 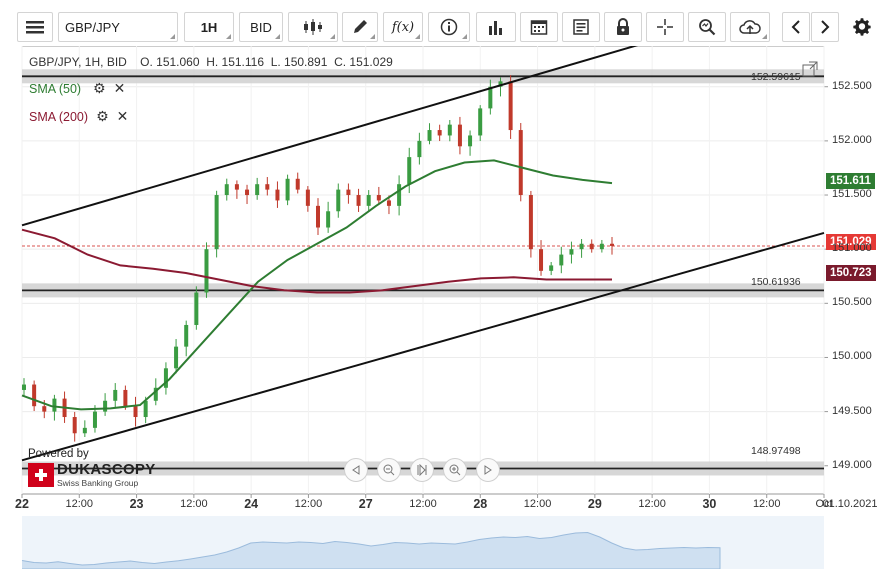 I want to click on info-button, so click(x=449, y=27).